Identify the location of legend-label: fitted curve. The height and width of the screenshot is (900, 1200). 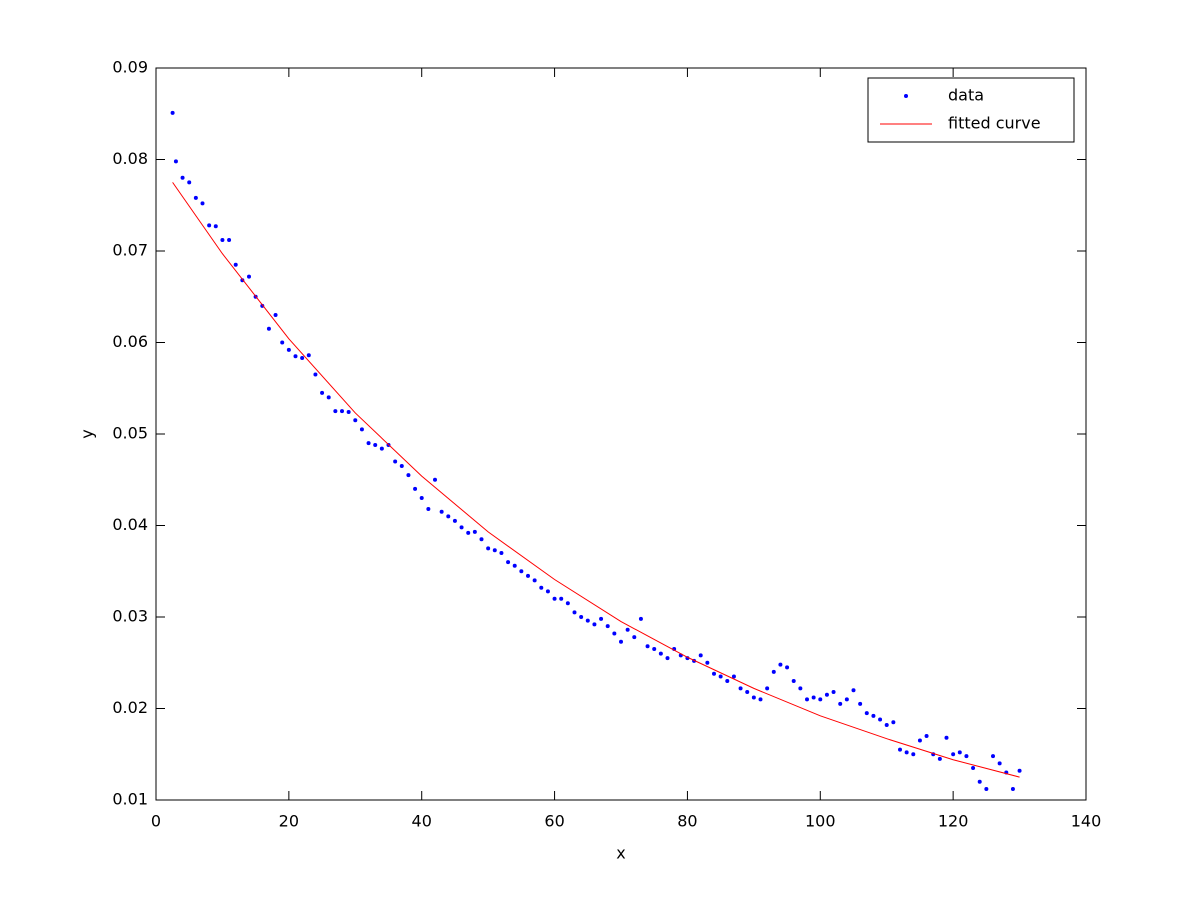
(994, 123).